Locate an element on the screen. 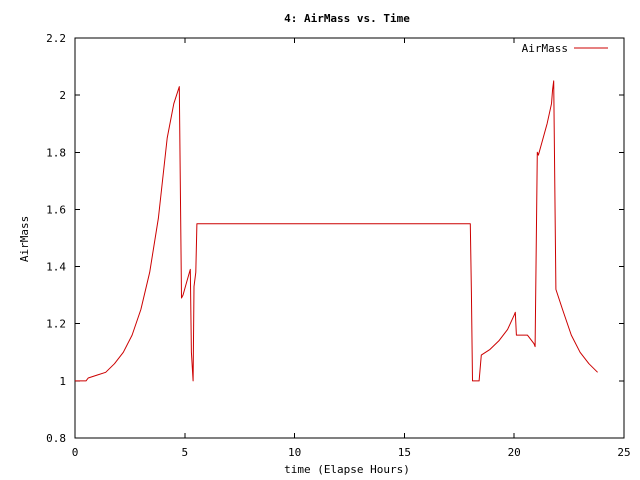  y-tick-label: 1.8 is located at coordinates (56, 152).